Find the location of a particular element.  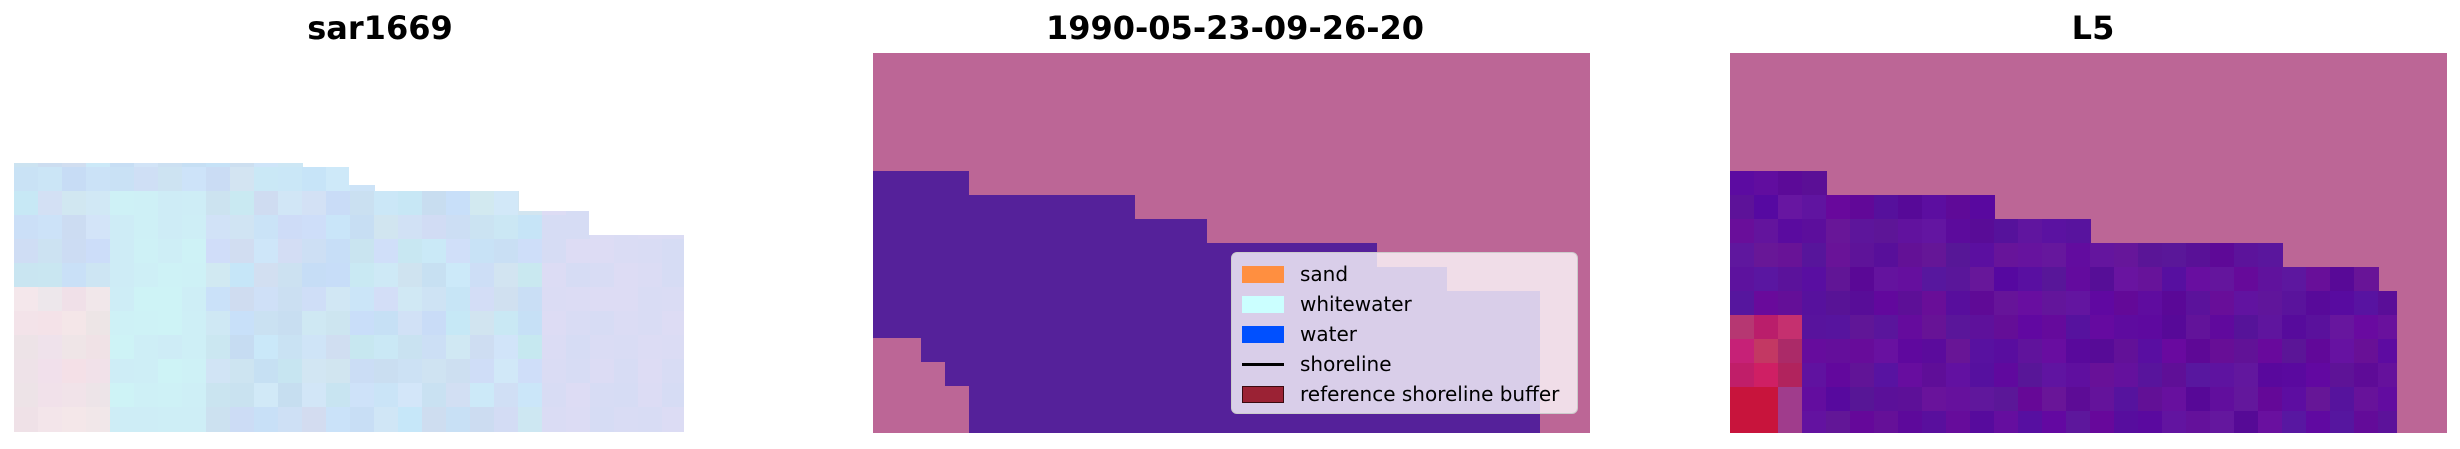

legend-item-whitewater: whitewater is located at coordinates (1404, 304).